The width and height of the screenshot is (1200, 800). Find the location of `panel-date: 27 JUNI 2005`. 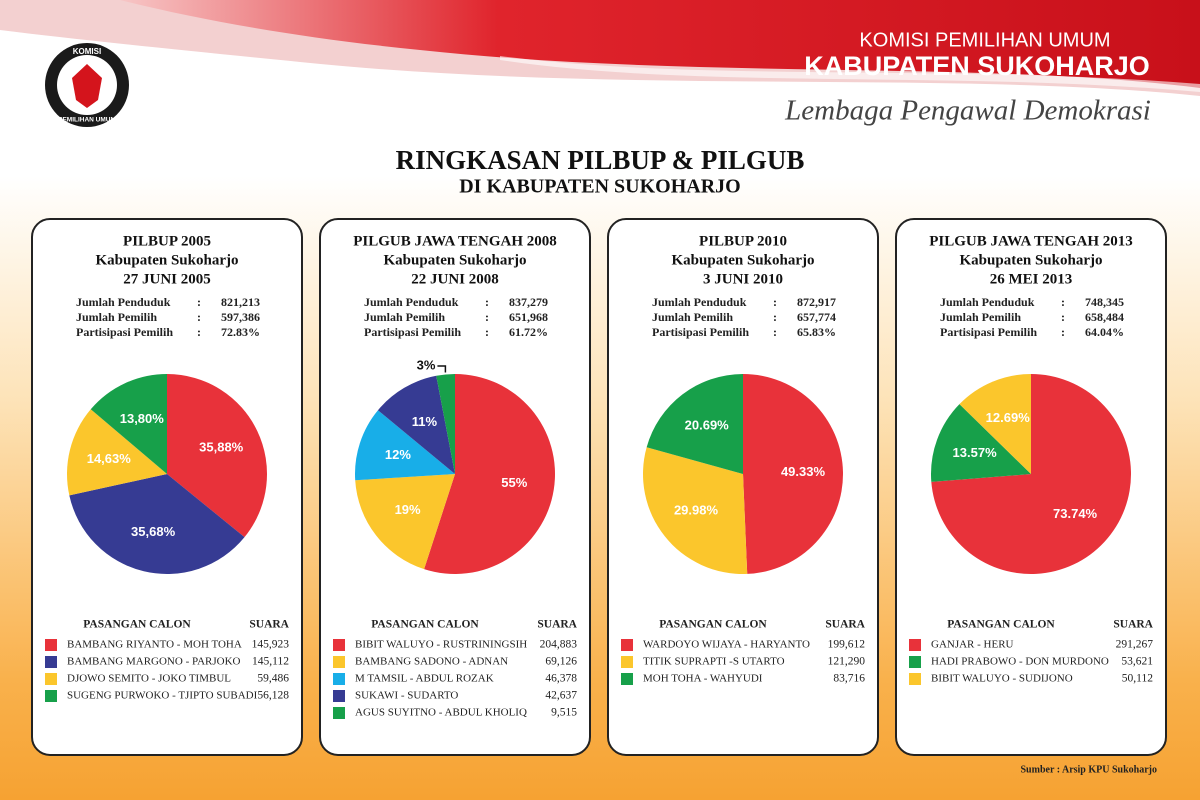

panel-date: 27 JUNI 2005 is located at coordinates (167, 279).